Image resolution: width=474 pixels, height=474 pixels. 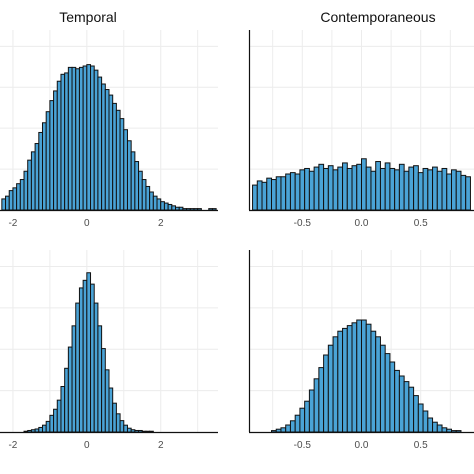 I want to click on x-tick-label: 0.5, so click(x=421, y=445).